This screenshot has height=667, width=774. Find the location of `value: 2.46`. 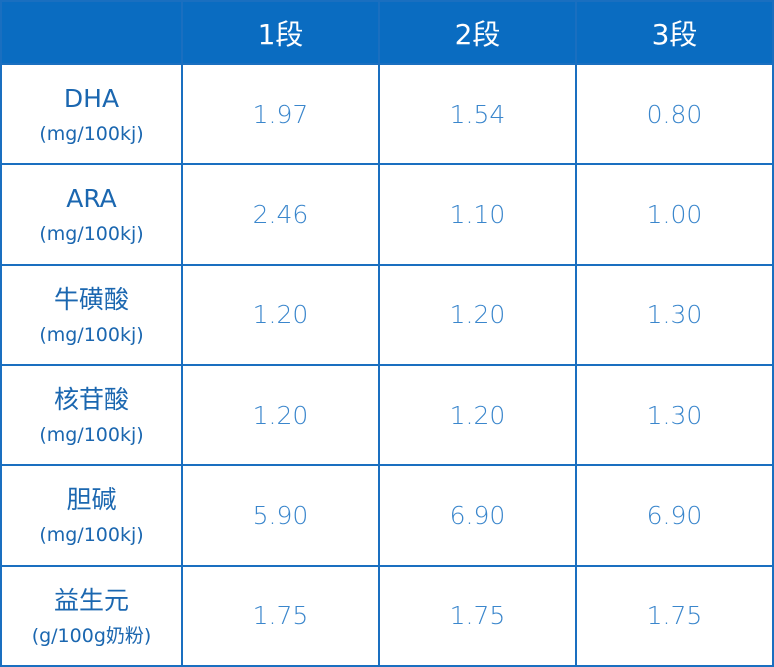

value: 2.46 is located at coordinates (280, 214).